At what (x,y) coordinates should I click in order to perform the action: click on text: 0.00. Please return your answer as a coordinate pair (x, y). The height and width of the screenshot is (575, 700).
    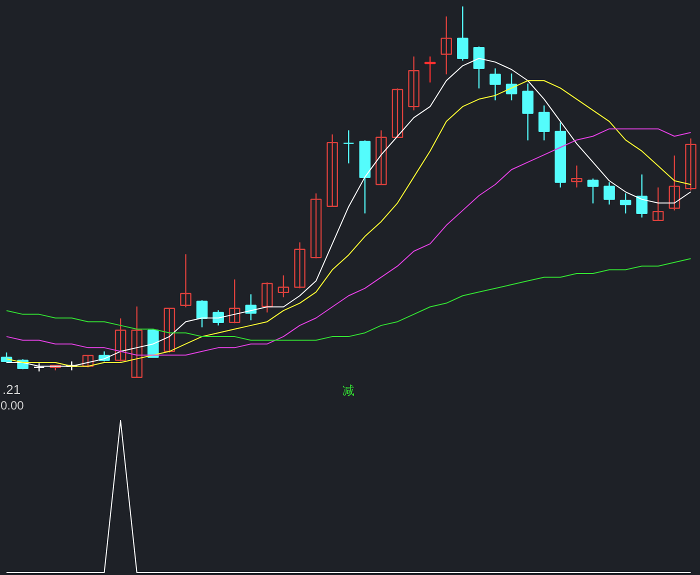
    Looking at the image, I should click on (12, 405).